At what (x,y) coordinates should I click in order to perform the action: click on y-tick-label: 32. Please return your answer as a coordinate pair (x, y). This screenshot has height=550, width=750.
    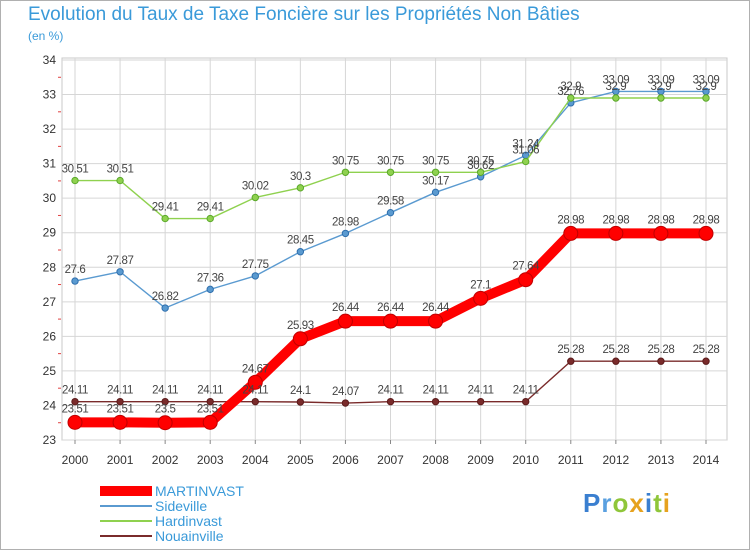
    Looking at the image, I should click on (50, 129).